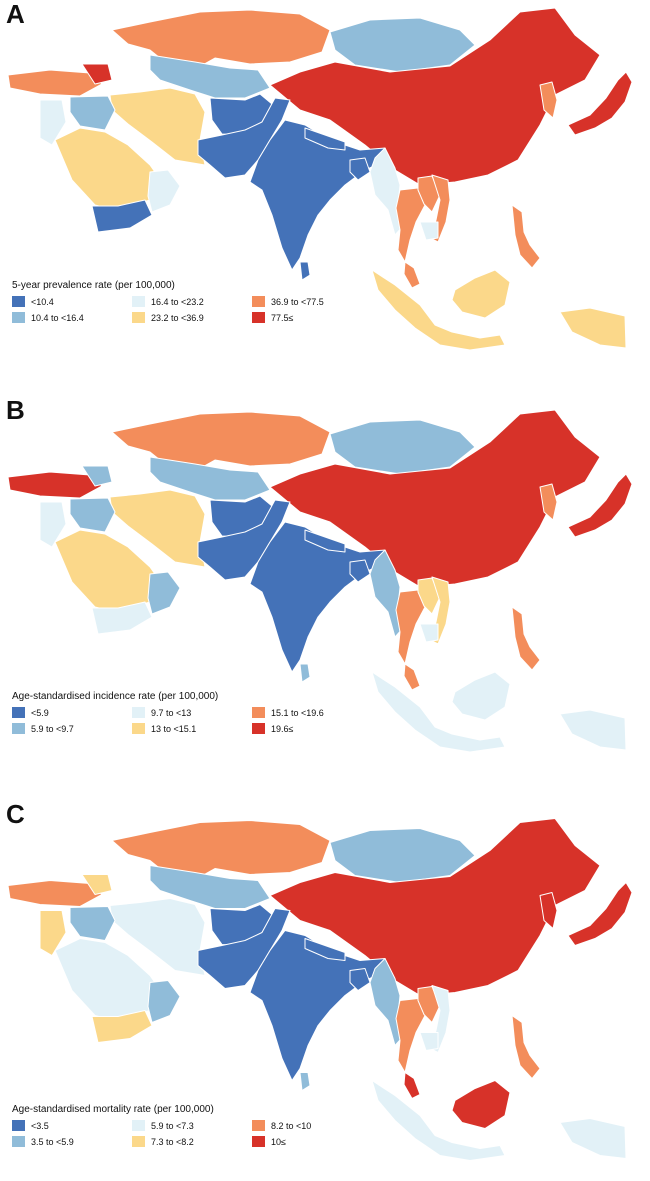 The height and width of the screenshot is (1181, 650). Describe the element at coordinates (52, 728) in the screenshot. I see `legend-label: 5.9 to <9.7` at that location.